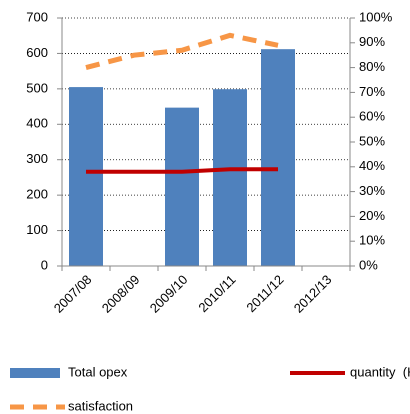  I want to click on y2-tick-label: 70%, so click(372, 91).